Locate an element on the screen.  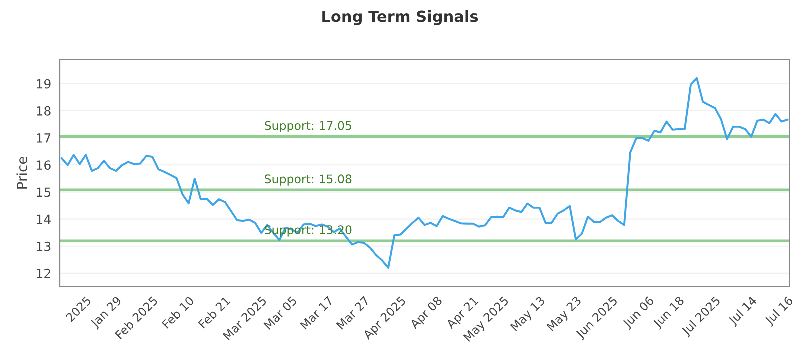
ref-line-label: Support: 17.05 is located at coordinates (308, 127).